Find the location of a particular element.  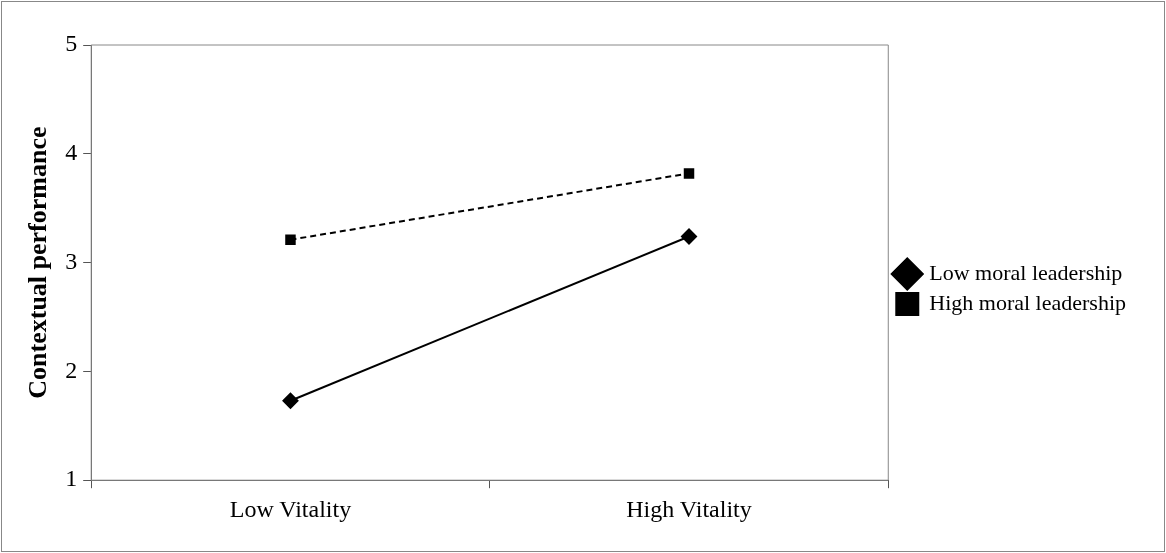

y-tick-label: 3 is located at coordinates (71, 260).